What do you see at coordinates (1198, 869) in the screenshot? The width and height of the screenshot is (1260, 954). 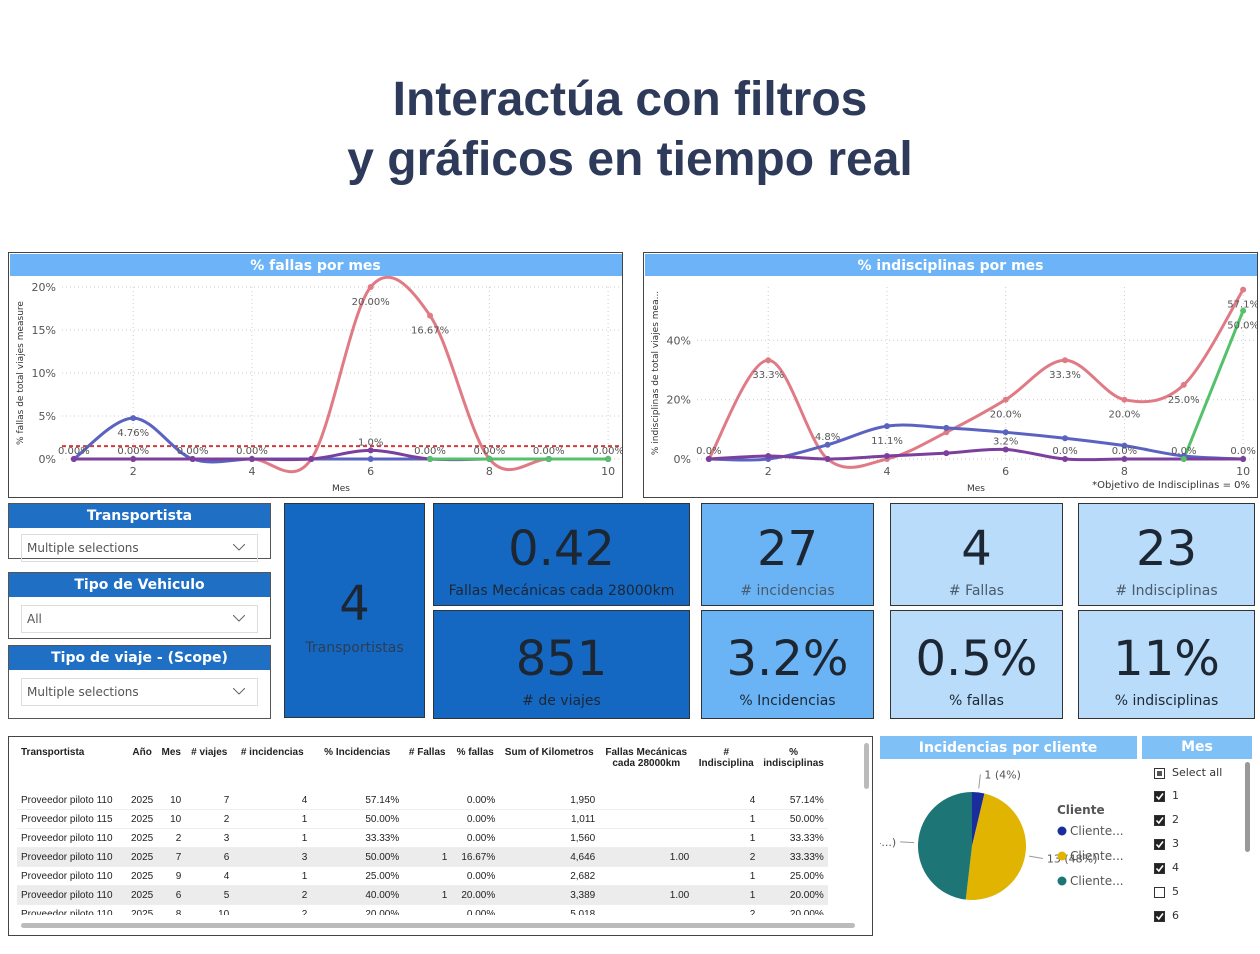 I see `slicer-item: 4` at bounding box center [1198, 869].